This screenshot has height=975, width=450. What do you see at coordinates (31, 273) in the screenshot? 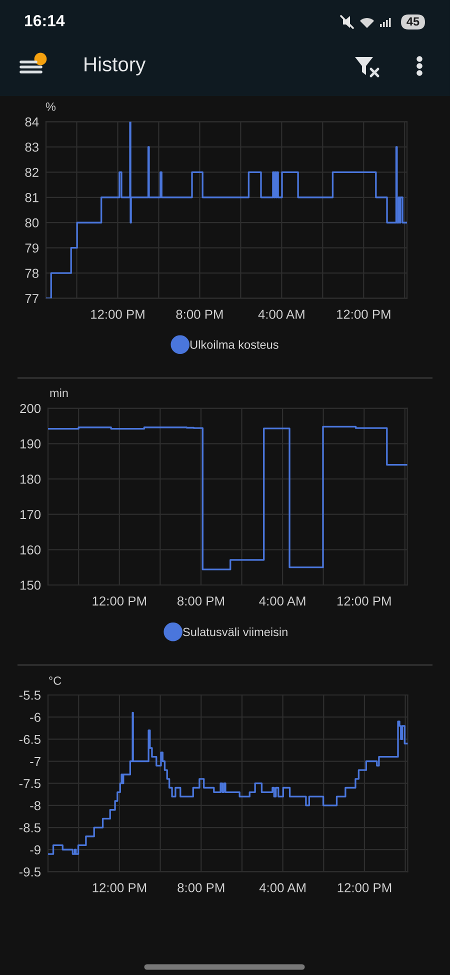
I see `y-tick-label: 78` at bounding box center [31, 273].